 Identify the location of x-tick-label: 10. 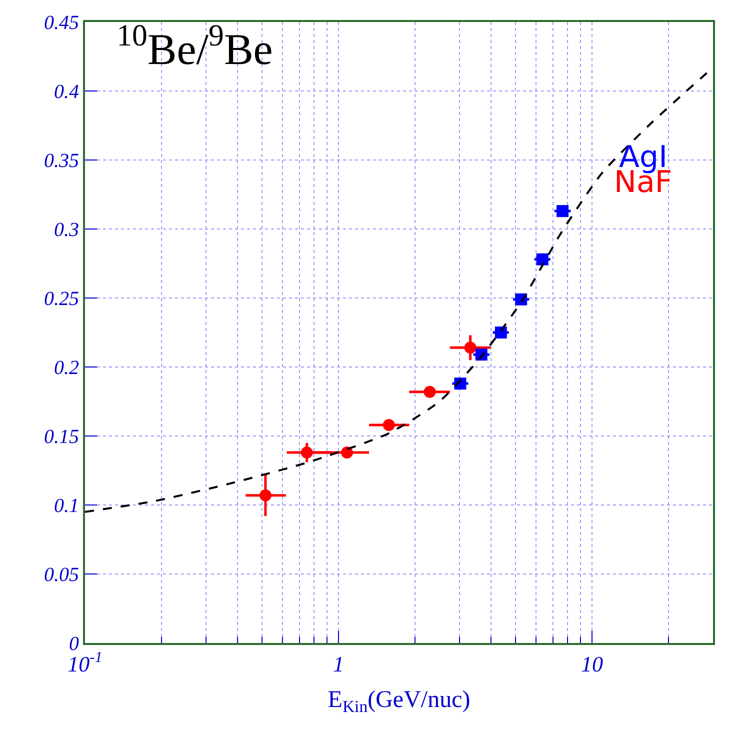
(592, 663).